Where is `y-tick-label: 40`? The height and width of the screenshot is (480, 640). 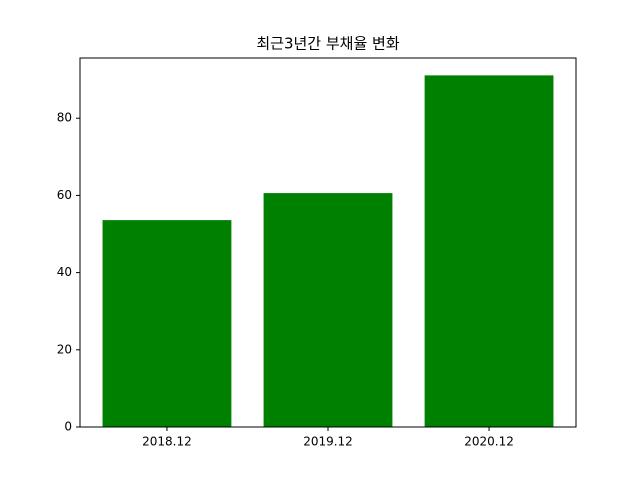
y-tick-label: 40 is located at coordinates (64, 272).